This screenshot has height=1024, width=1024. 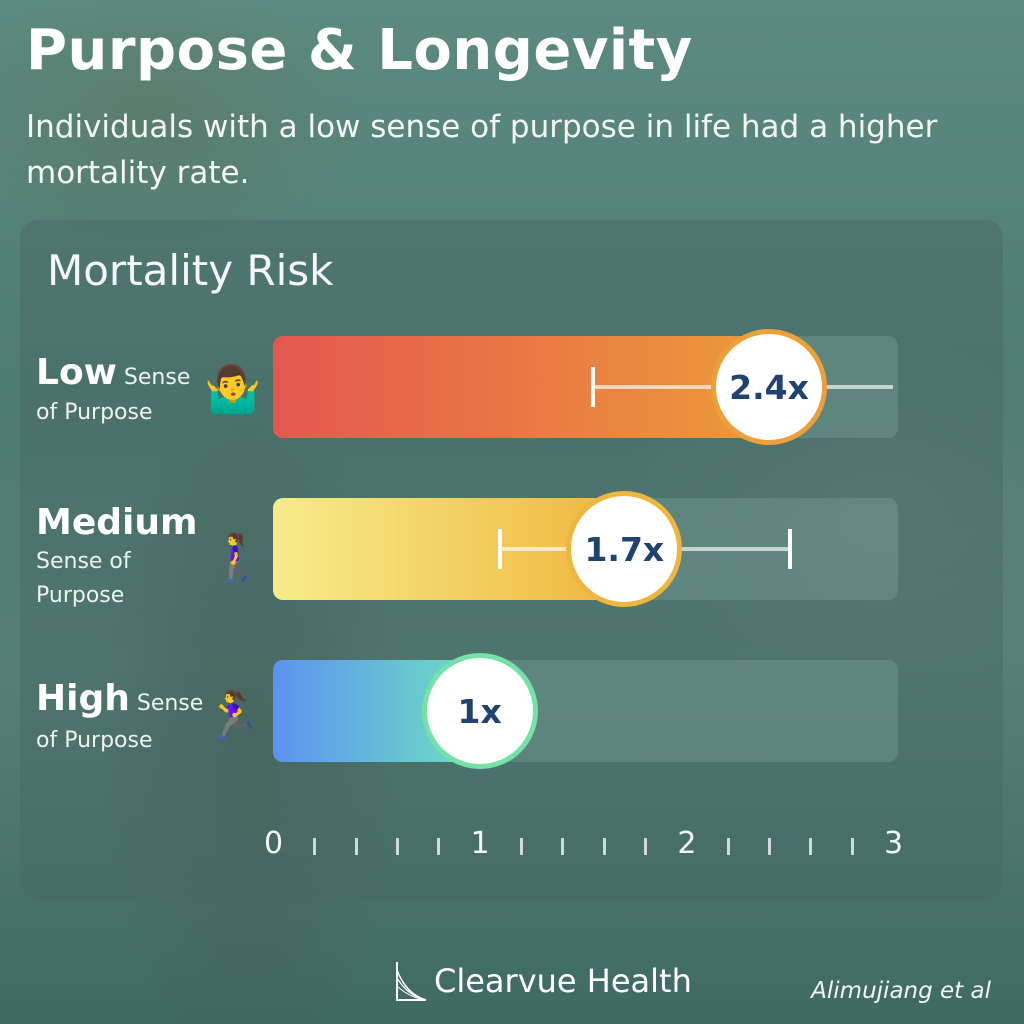 I want to click on row-label-strong: High, so click(x=83, y=698).